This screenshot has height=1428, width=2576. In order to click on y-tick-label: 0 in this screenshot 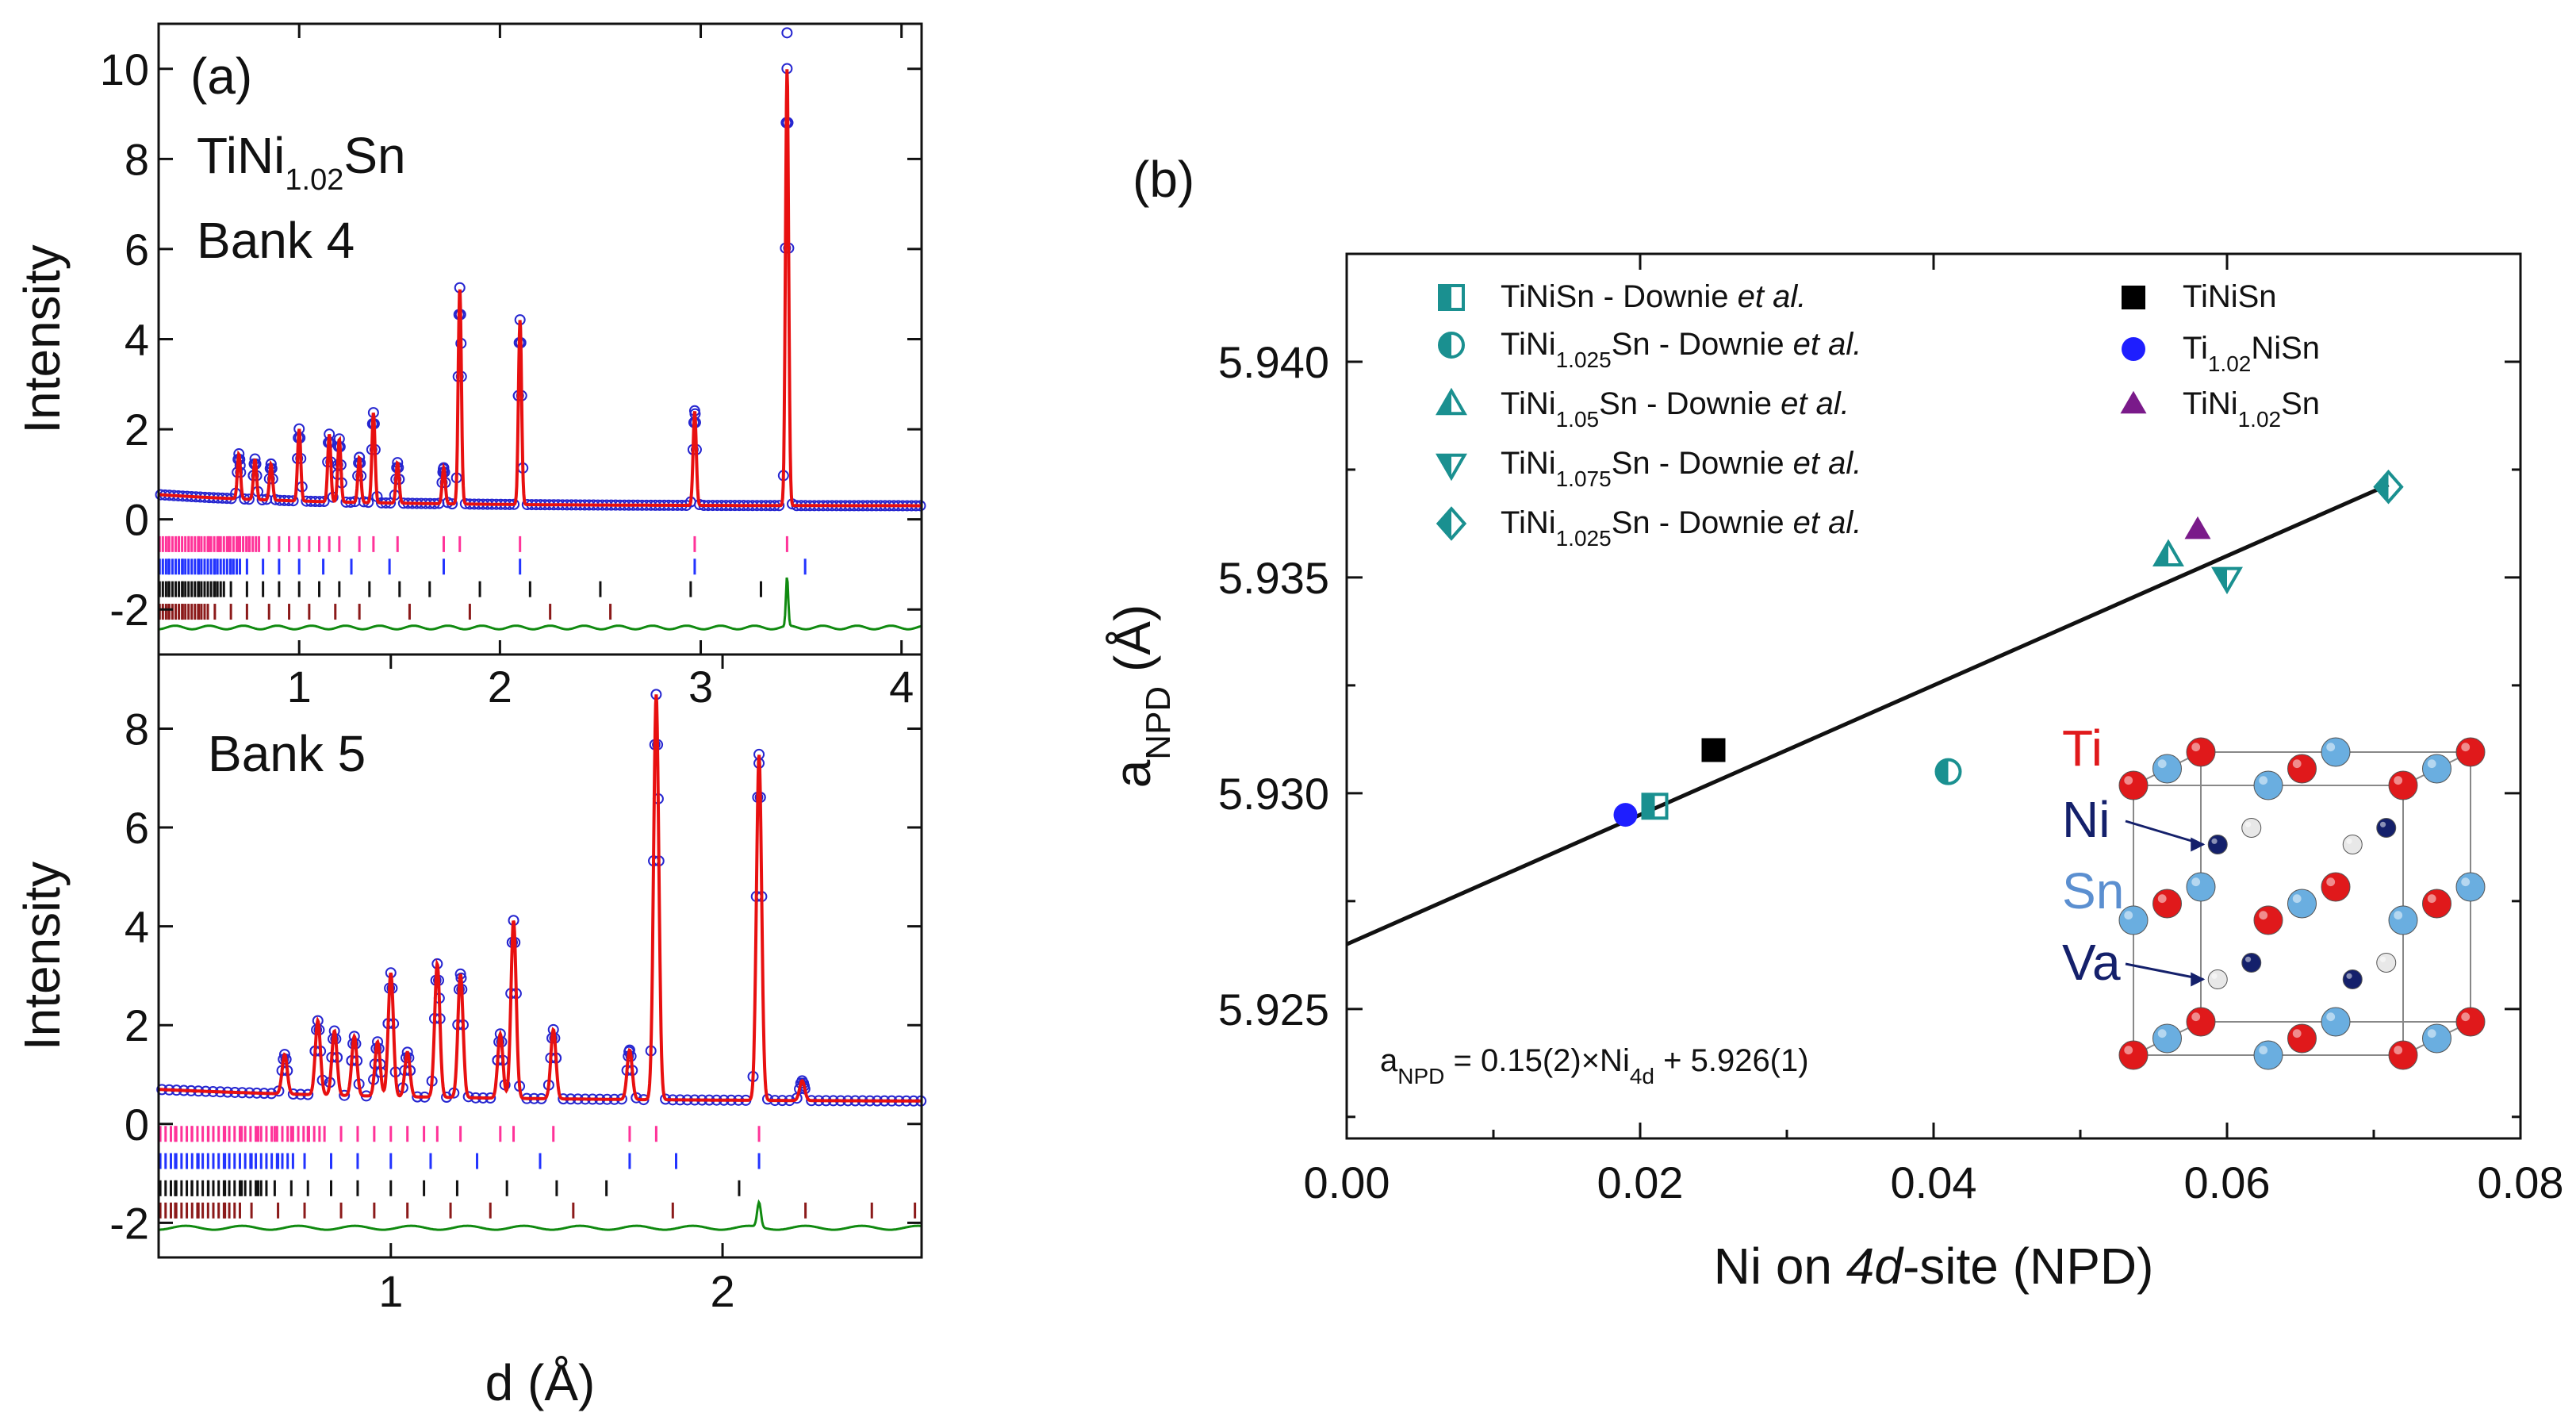, I will do `click(137, 1125)`.